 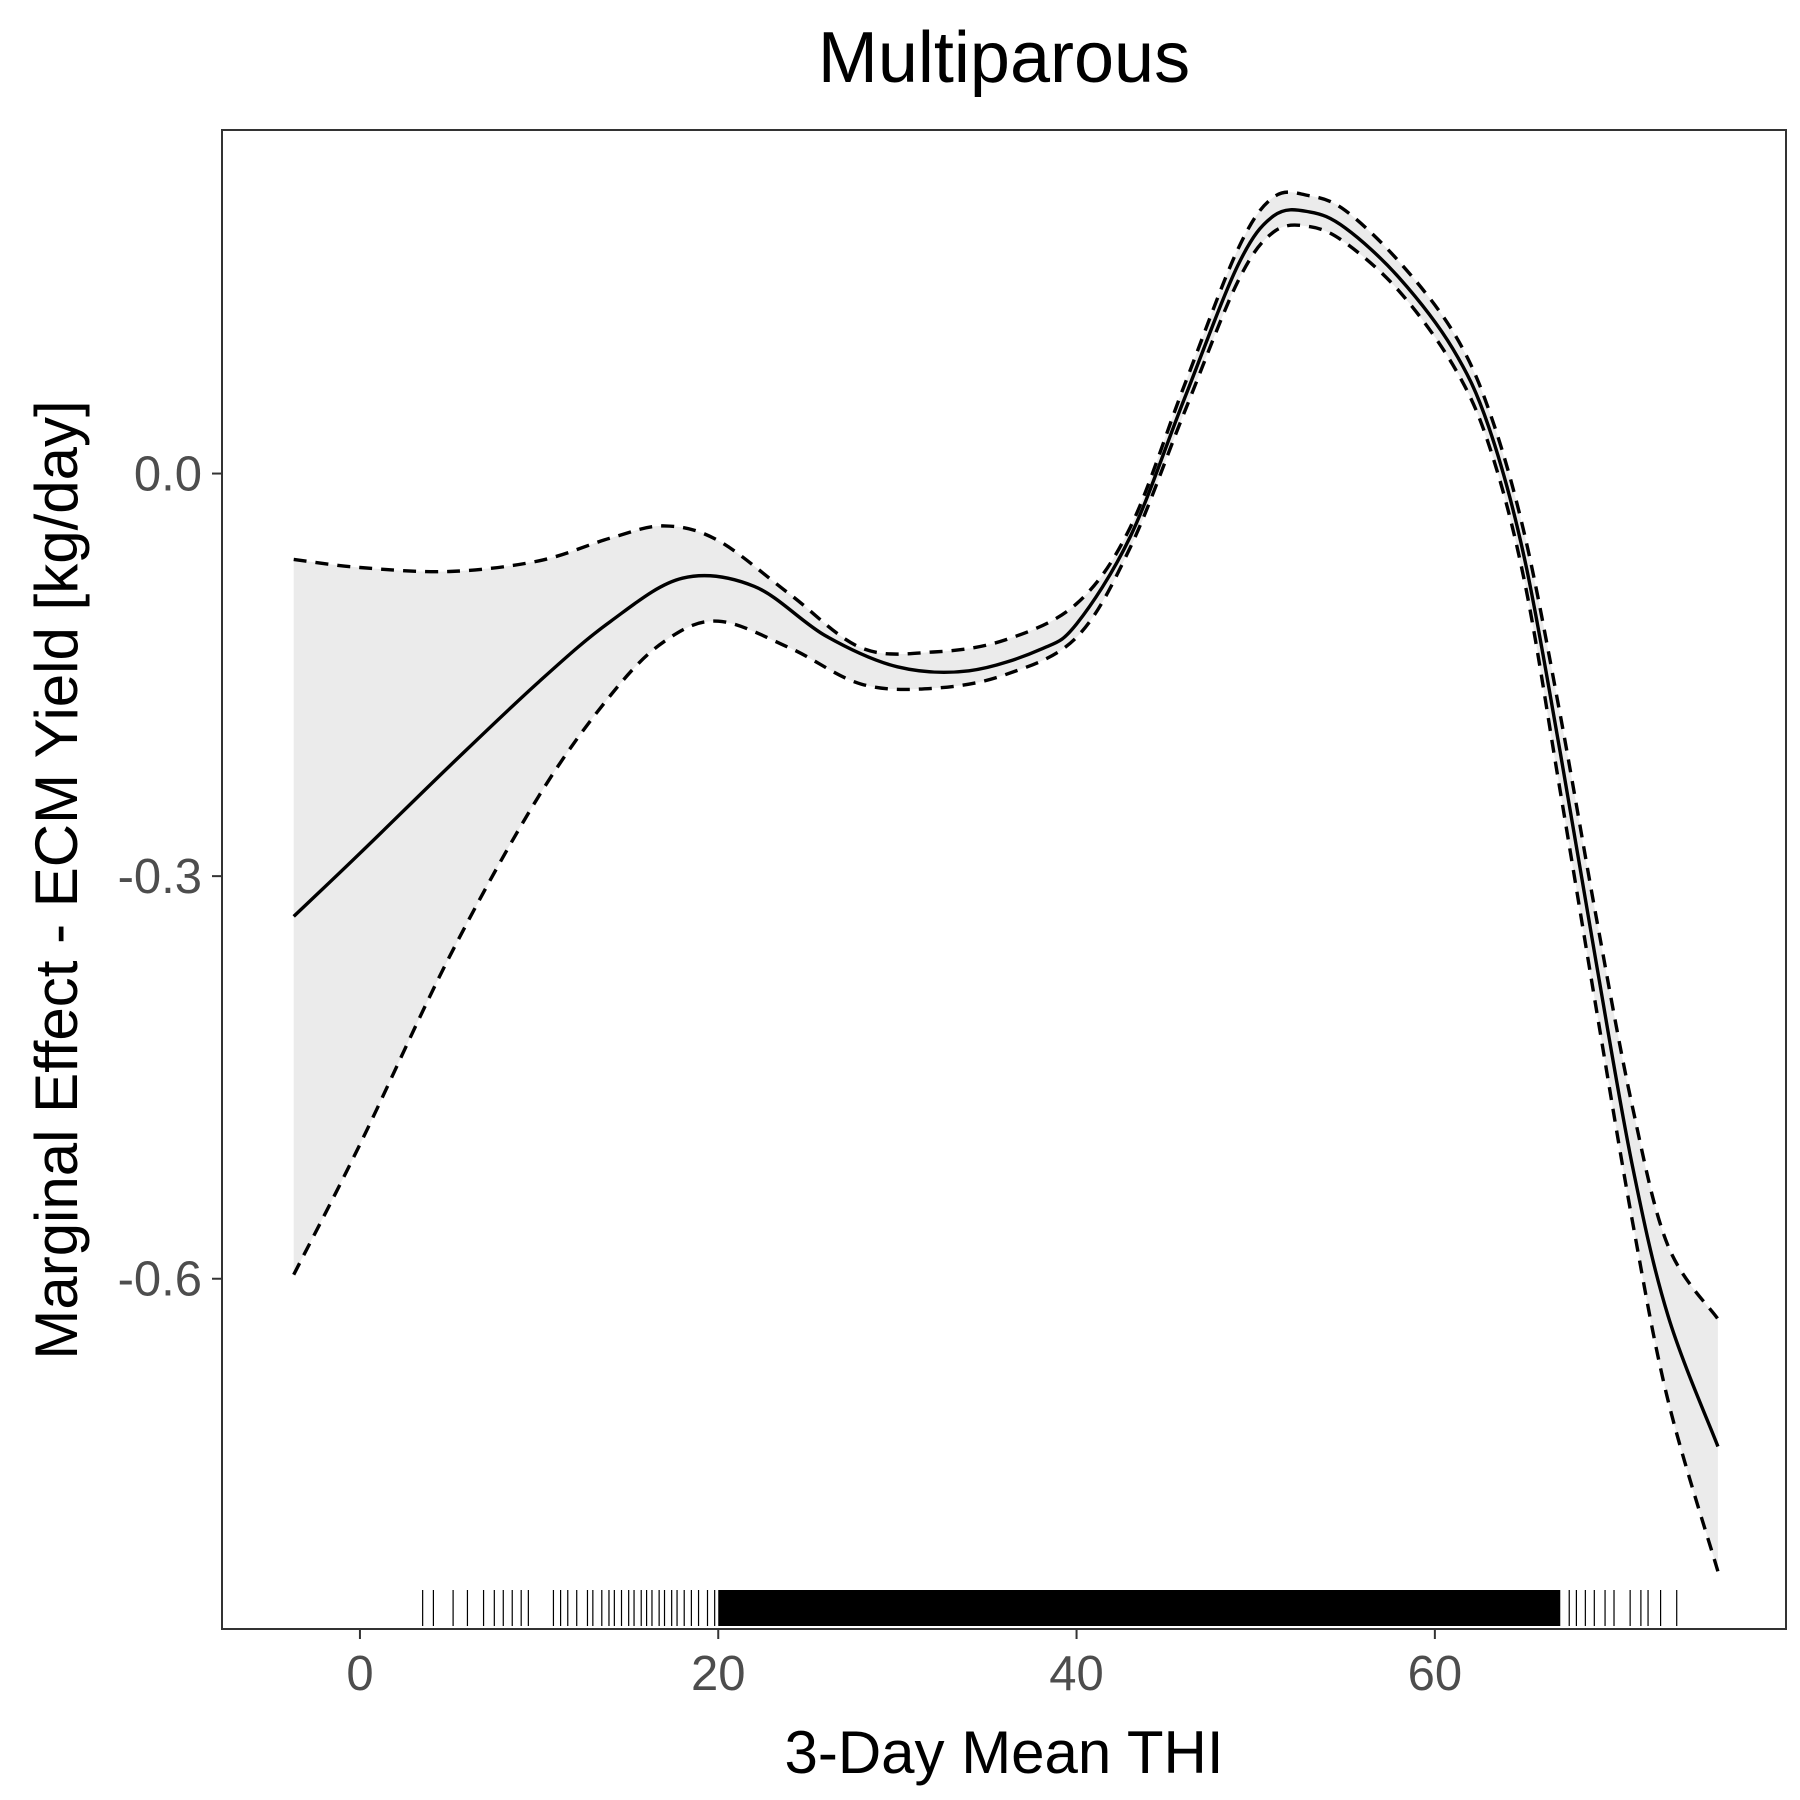 I want to click on x-tick-label: 0, so click(x=359, y=1674).